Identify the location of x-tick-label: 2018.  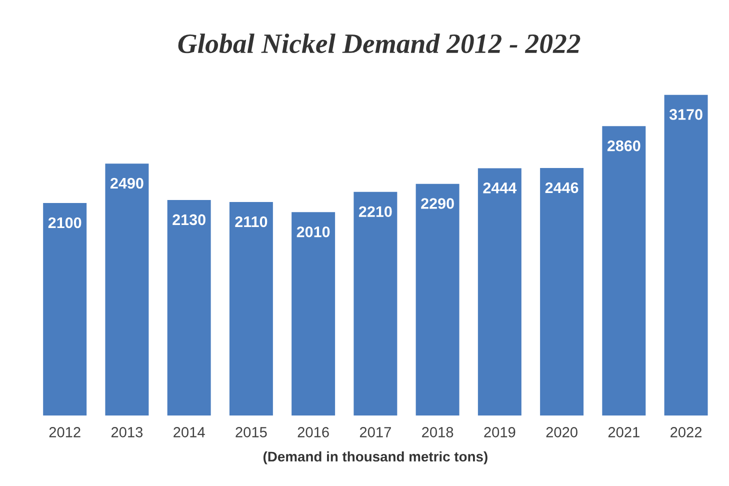
(438, 432).